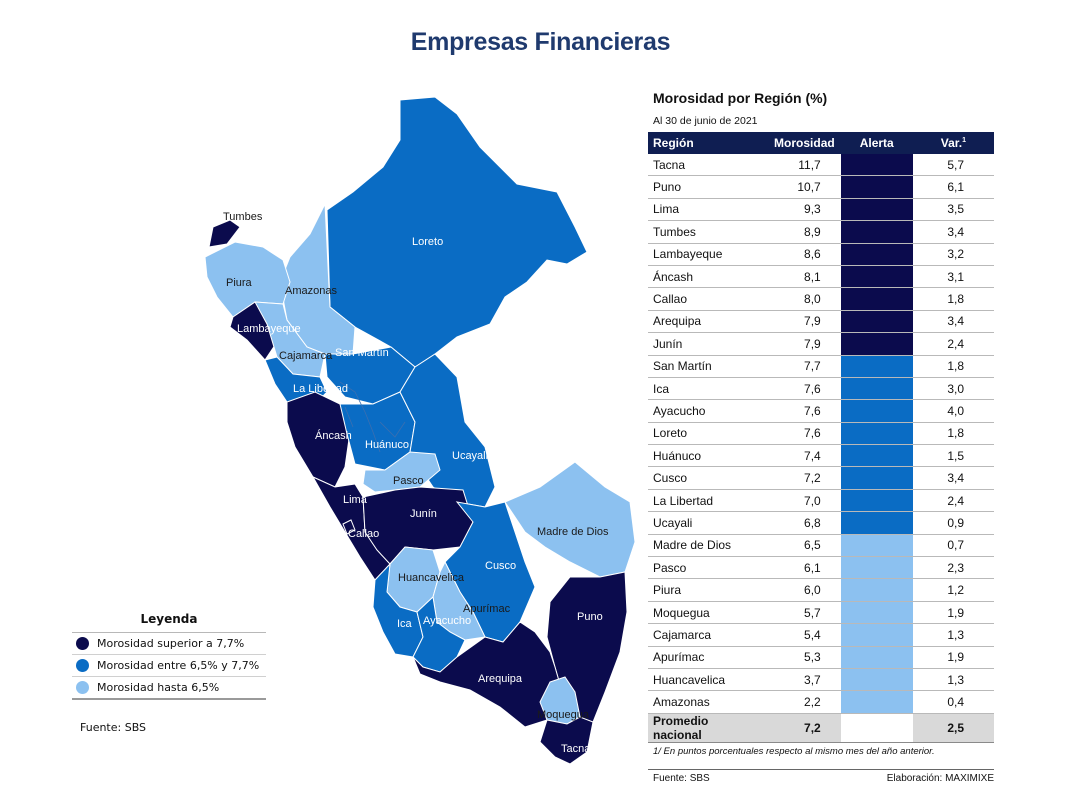  What do you see at coordinates (953, 366) in the screenshot?
I see `cell-var: 1,8` at bounding box center [953, 366].